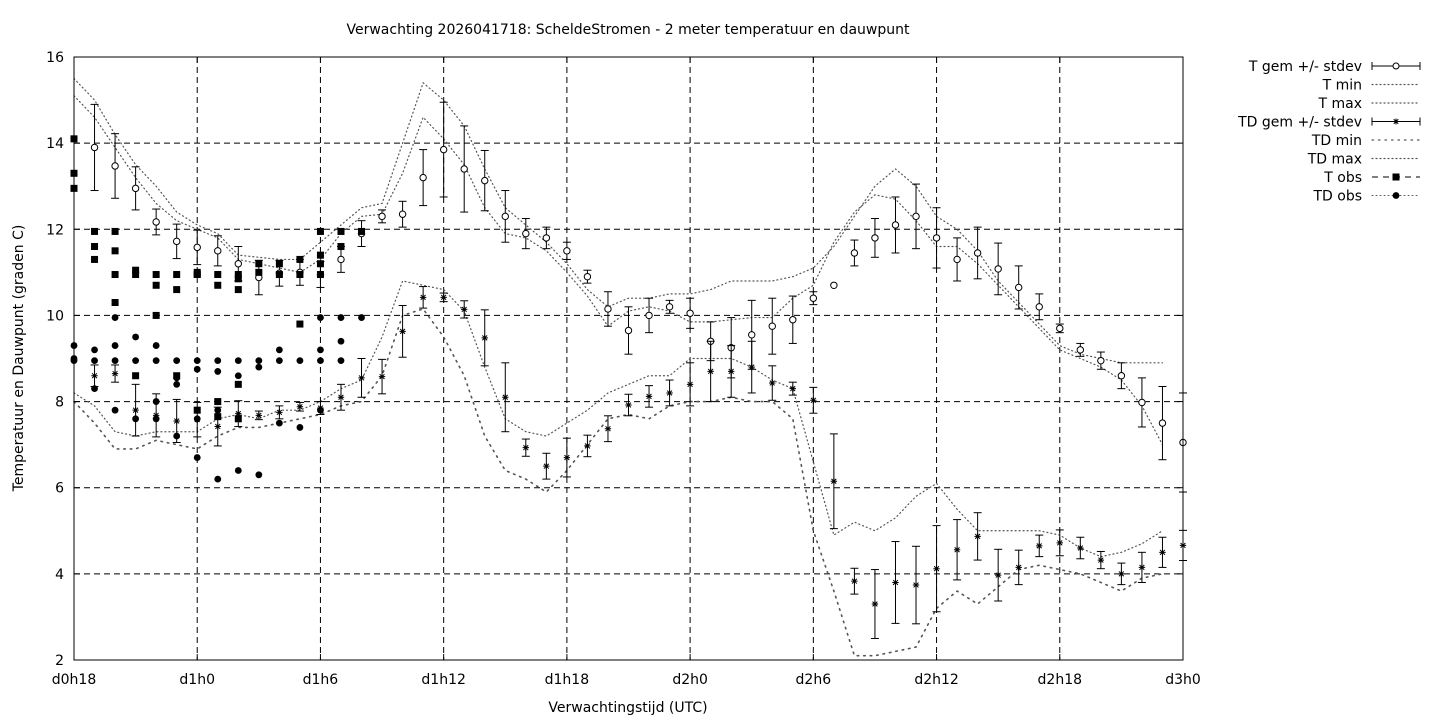 The width and height of the screenshot is (1440, 720). Describe the element at coordinates (197, 680) in the screenshot. I see `x-tick-label: d1h0` at that location.